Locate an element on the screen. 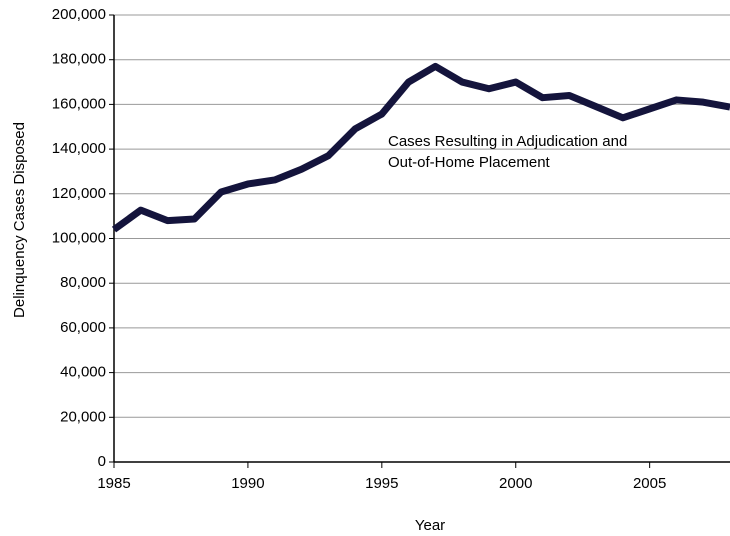 The width and height of the screenshot is (730, 536). y-tick-label: 140,000 is located at coordinates (79, 148).